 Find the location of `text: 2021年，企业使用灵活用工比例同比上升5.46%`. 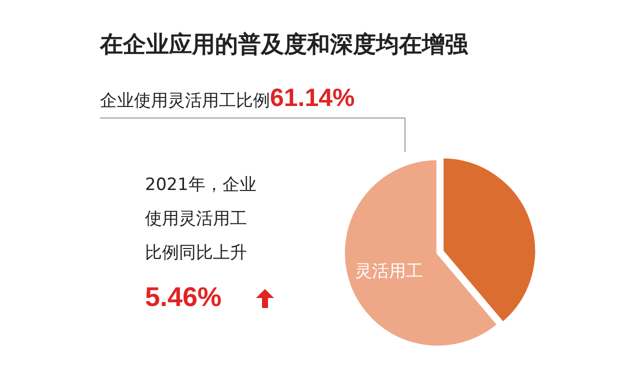

text: 2021年，企业使用灵活用工比例同比上升5.46% is located at coordinates (201, 243).